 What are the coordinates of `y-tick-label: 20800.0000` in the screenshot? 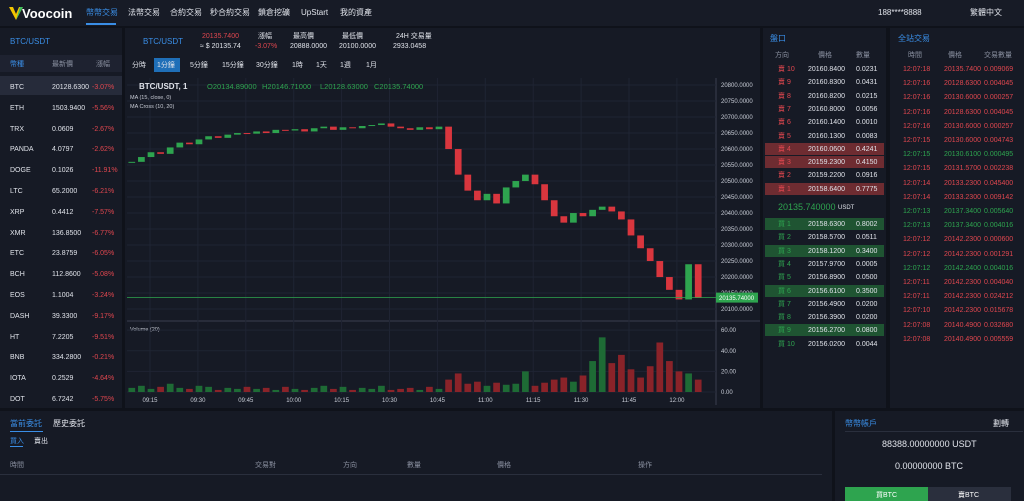 It's located at (737, 86).